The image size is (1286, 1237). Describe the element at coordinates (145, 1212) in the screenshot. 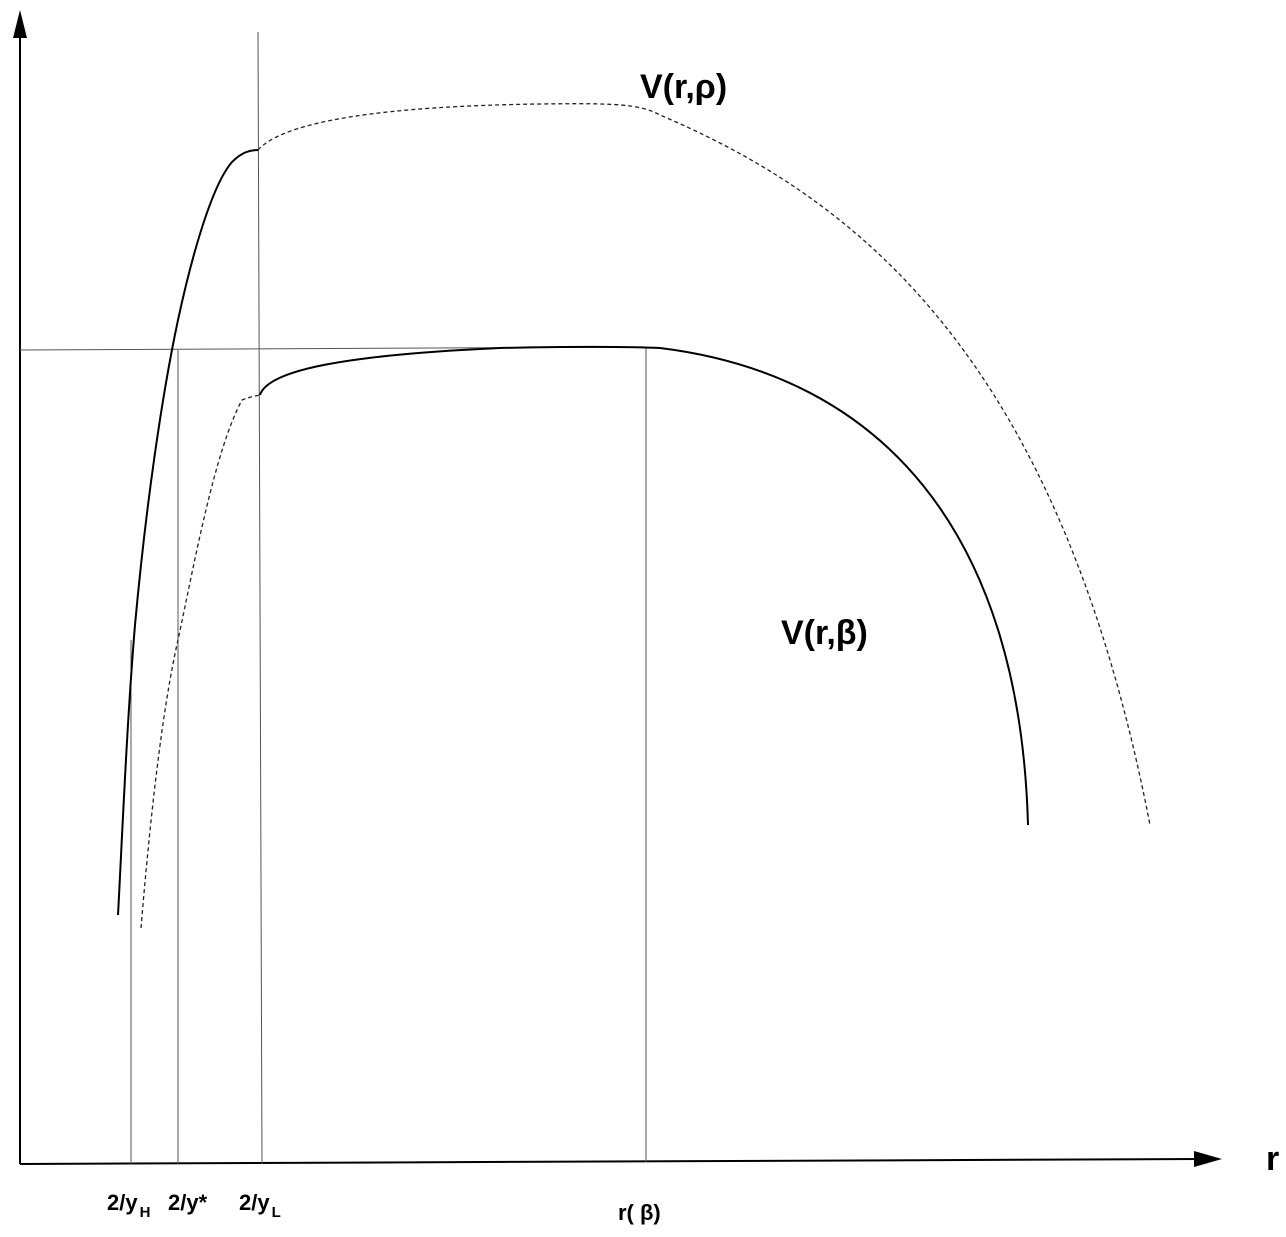

I see `tick-label-2-yH-sub: H` at that location.